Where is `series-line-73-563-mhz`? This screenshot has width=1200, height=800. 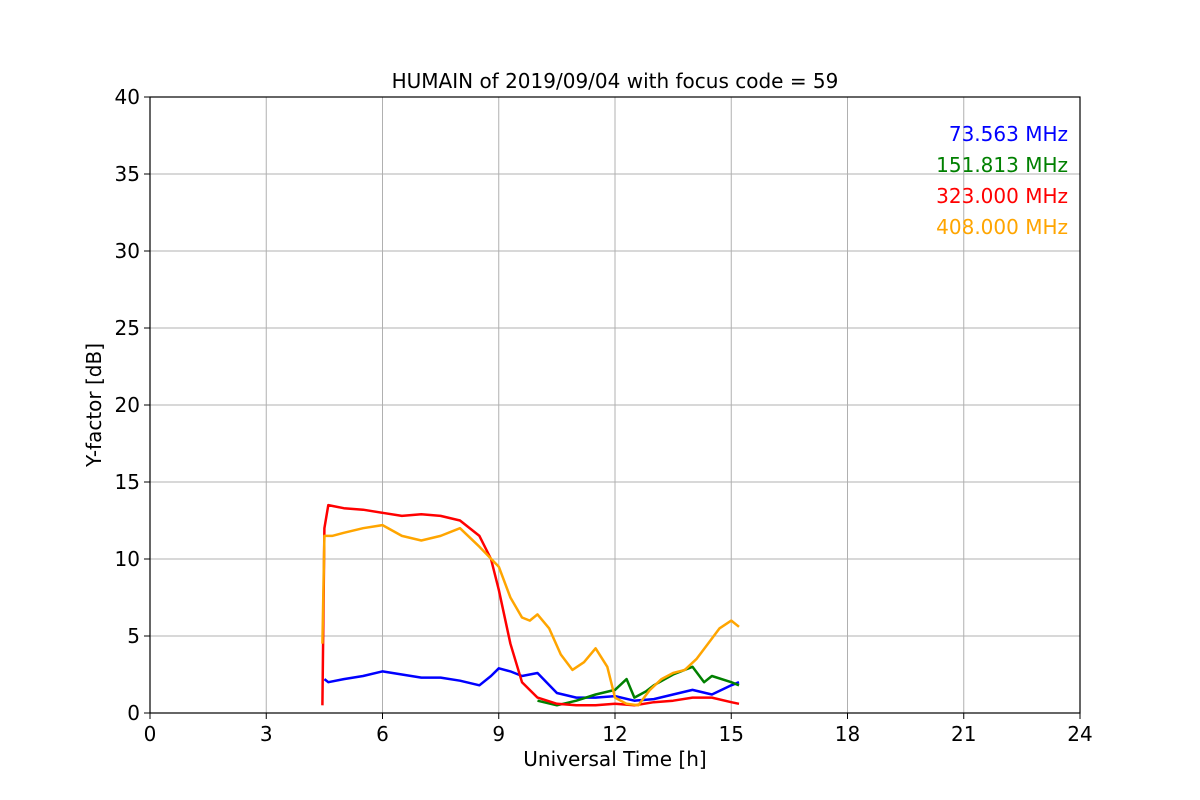 series-line-73-563-mhz is located at coordinates (531, 684).